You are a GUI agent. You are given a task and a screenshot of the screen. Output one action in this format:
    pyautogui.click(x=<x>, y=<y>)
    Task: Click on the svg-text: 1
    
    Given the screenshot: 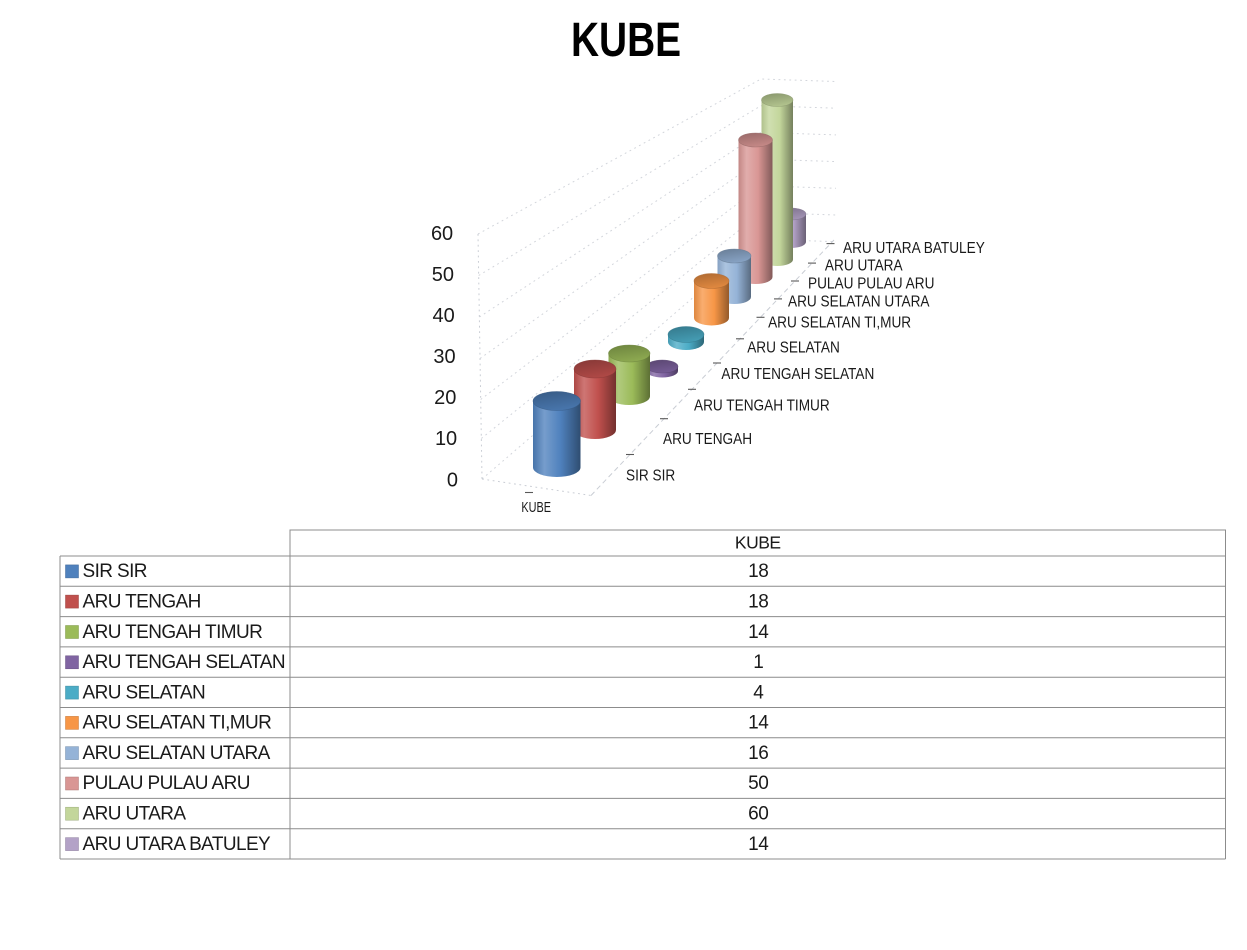 What is the action you would take?
    pyautogui.click(x=758, y=662)
    